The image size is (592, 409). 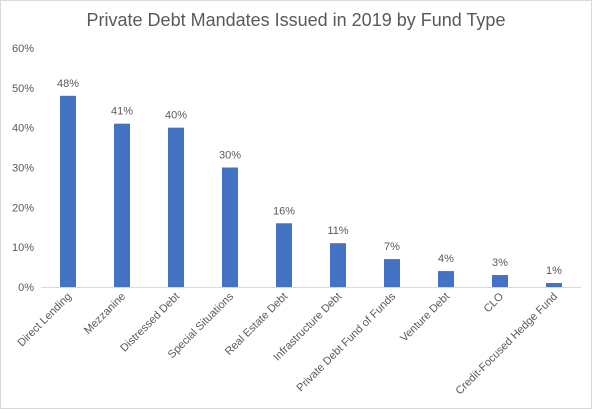 I want to click on x-tick-label: Direct Lending, so click(x=44, y=320).